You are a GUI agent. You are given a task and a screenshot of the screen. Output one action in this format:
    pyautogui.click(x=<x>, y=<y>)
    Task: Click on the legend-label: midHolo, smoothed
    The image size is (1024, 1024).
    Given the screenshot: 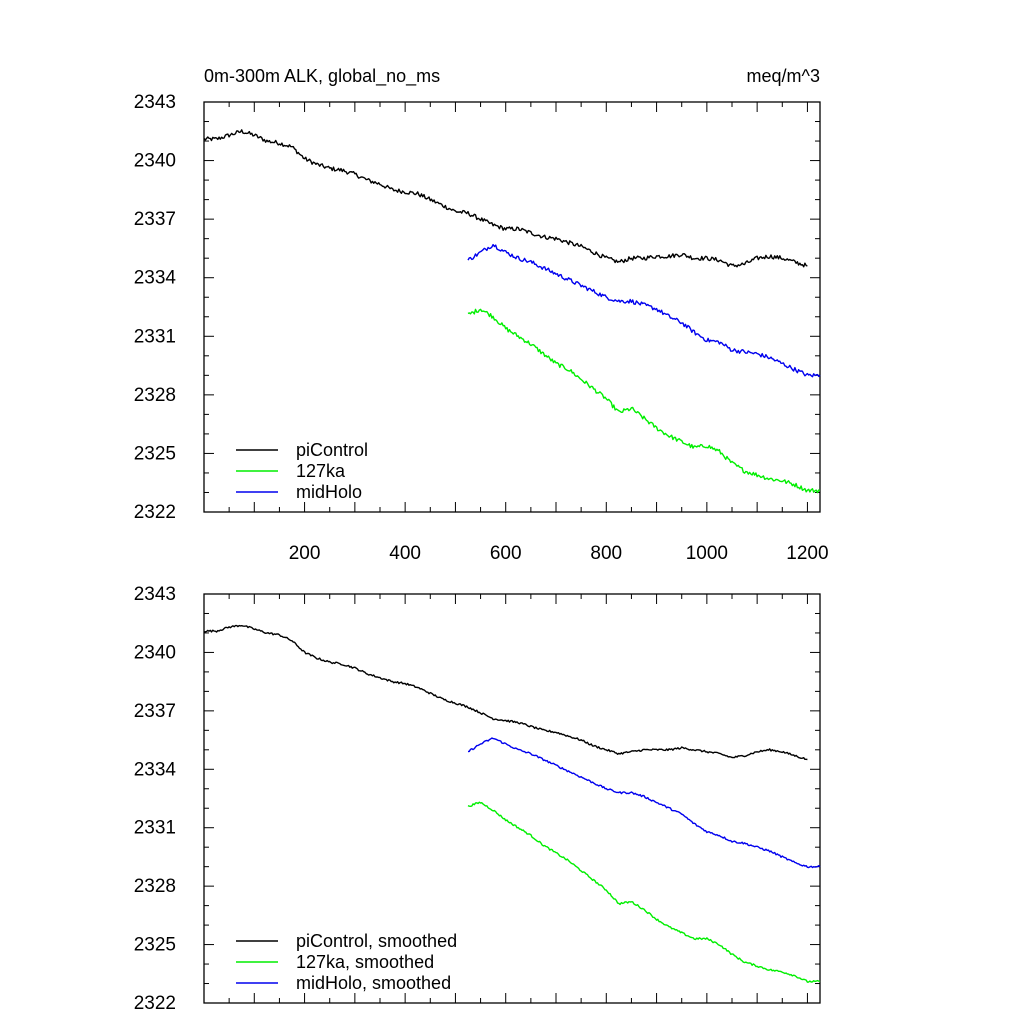 What is the action you would take?
    pyautogui.click(x=373, y=983)
    